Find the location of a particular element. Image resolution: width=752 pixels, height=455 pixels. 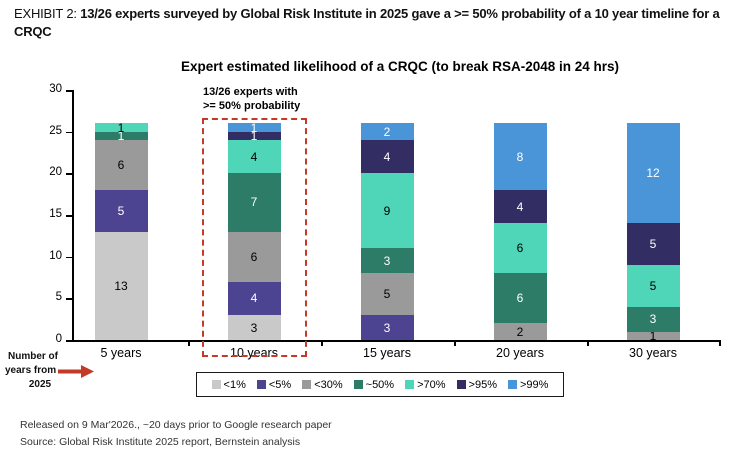

bar-segment: 13 is located at coordinates (121, 285).